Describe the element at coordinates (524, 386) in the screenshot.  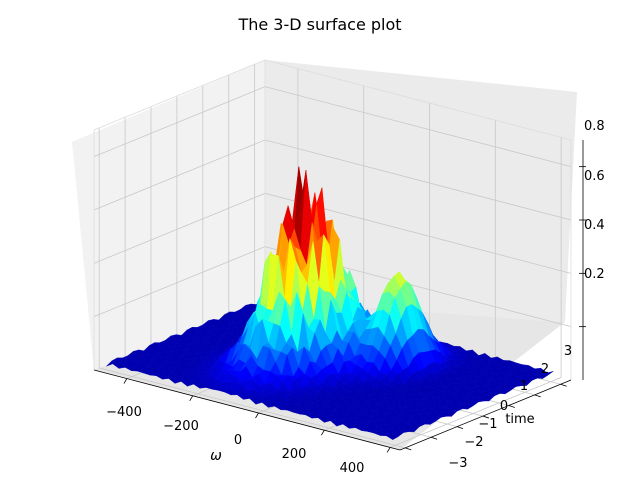
I see `y-tick-label: 1` at that location.